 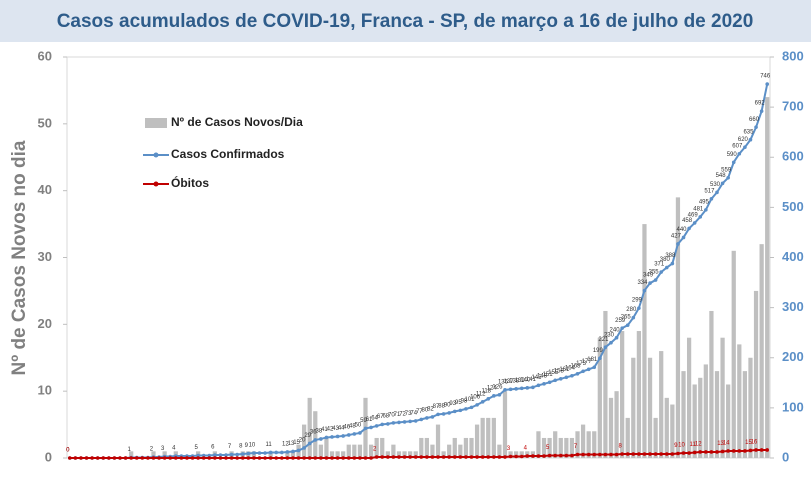 What do you see at coordinates (163, 449) in the screenshot?
I see `data-label: 3` at bounding box center [163, 449].